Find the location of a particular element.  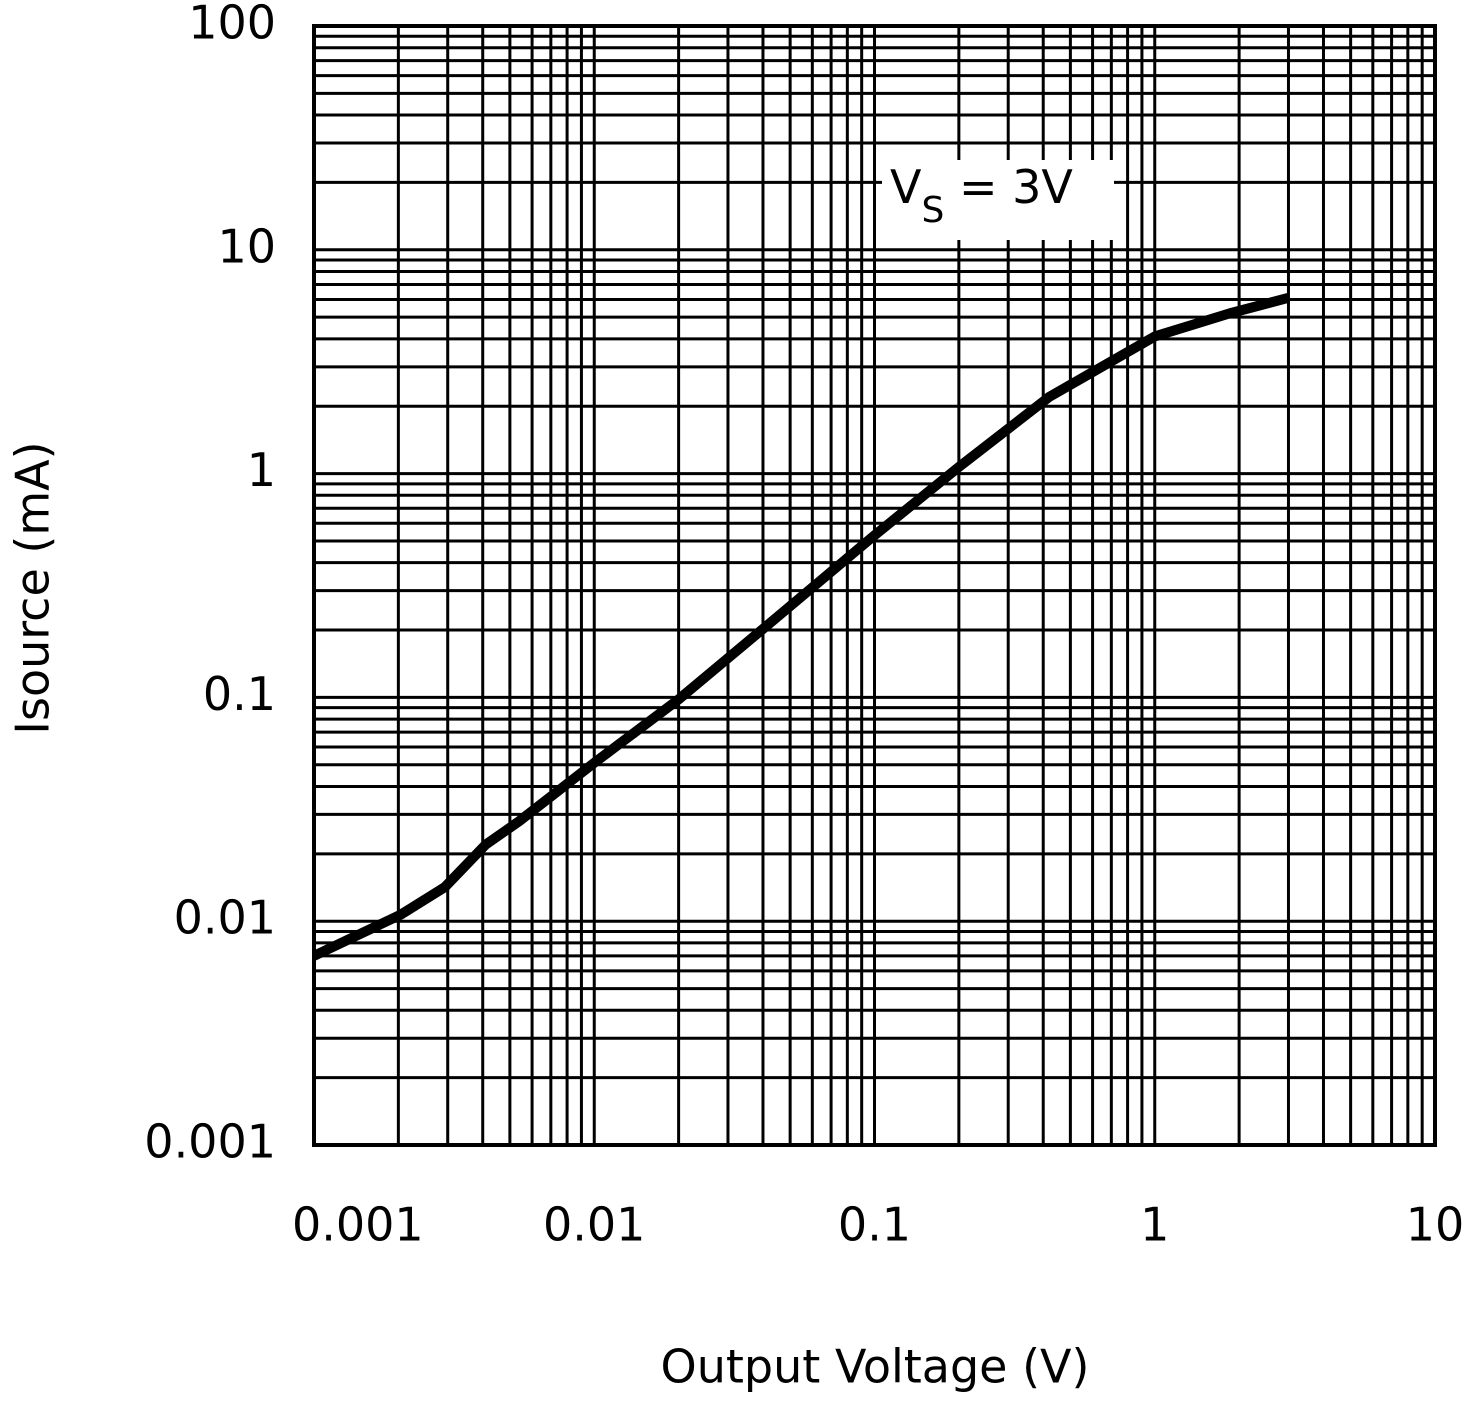

annotation: VS = 3V is located at coordinates (981, 196).